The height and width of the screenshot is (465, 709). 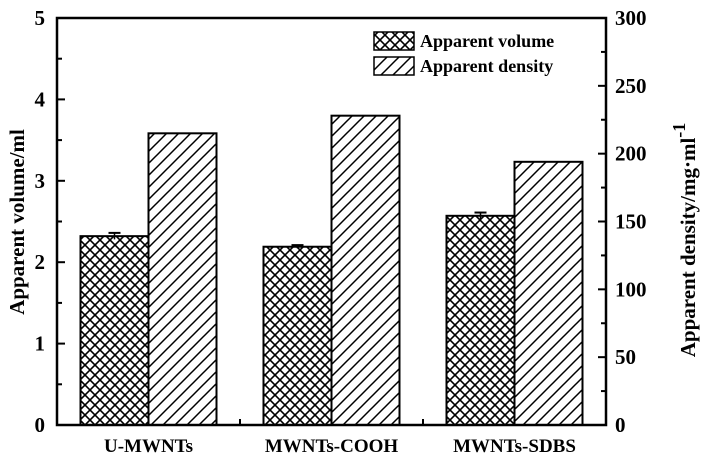 I want to click on x-tick-label: MWNTs-SDBS, so click(x=514, y=446).